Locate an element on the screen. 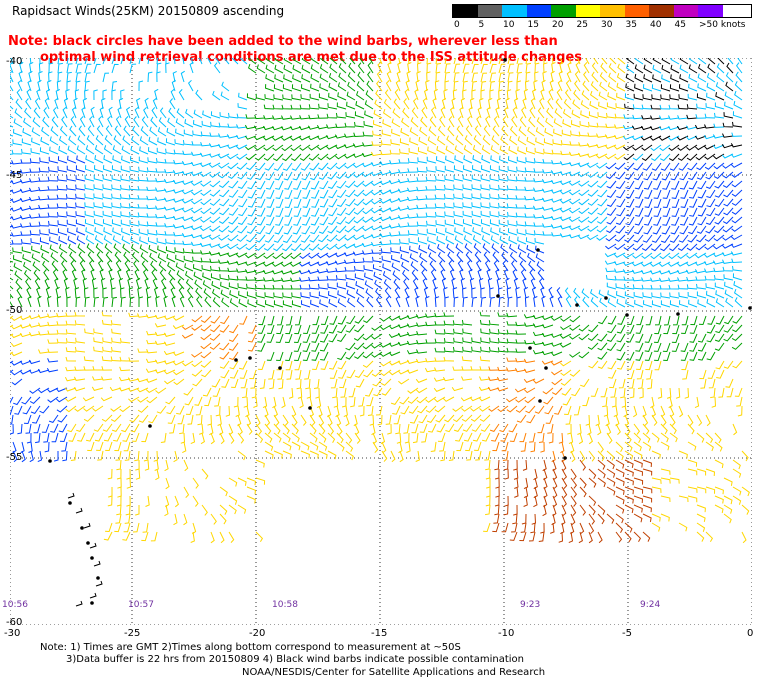  legend-labels: 0 5 10 15 20 25 30 35 40 45 >50 knots is located at coordinates (602, 26).